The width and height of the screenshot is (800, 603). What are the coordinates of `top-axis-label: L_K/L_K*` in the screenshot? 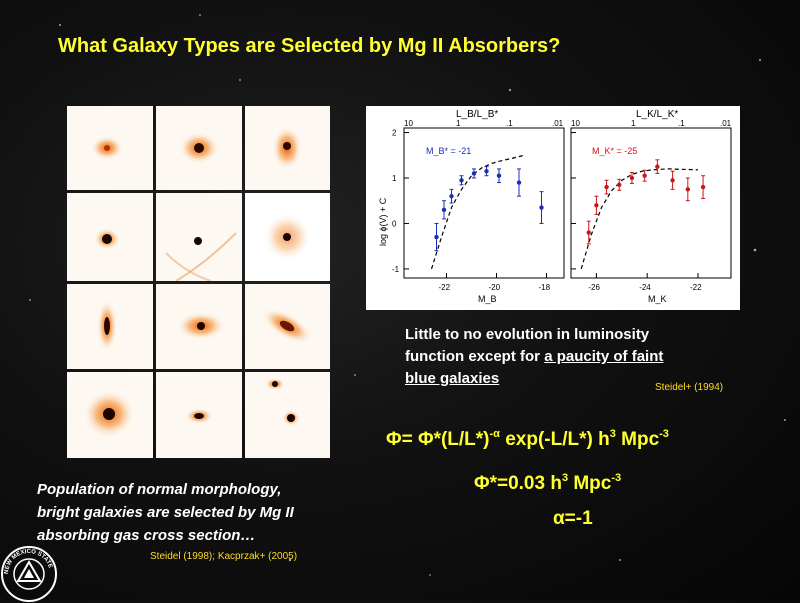 It's located at (657, 114).